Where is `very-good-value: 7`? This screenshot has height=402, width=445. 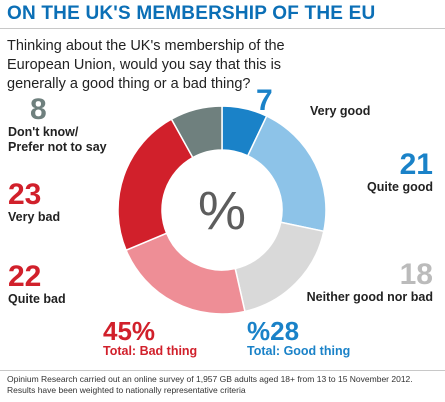 very-good-value: 7 is located at coordinates (264, 100).